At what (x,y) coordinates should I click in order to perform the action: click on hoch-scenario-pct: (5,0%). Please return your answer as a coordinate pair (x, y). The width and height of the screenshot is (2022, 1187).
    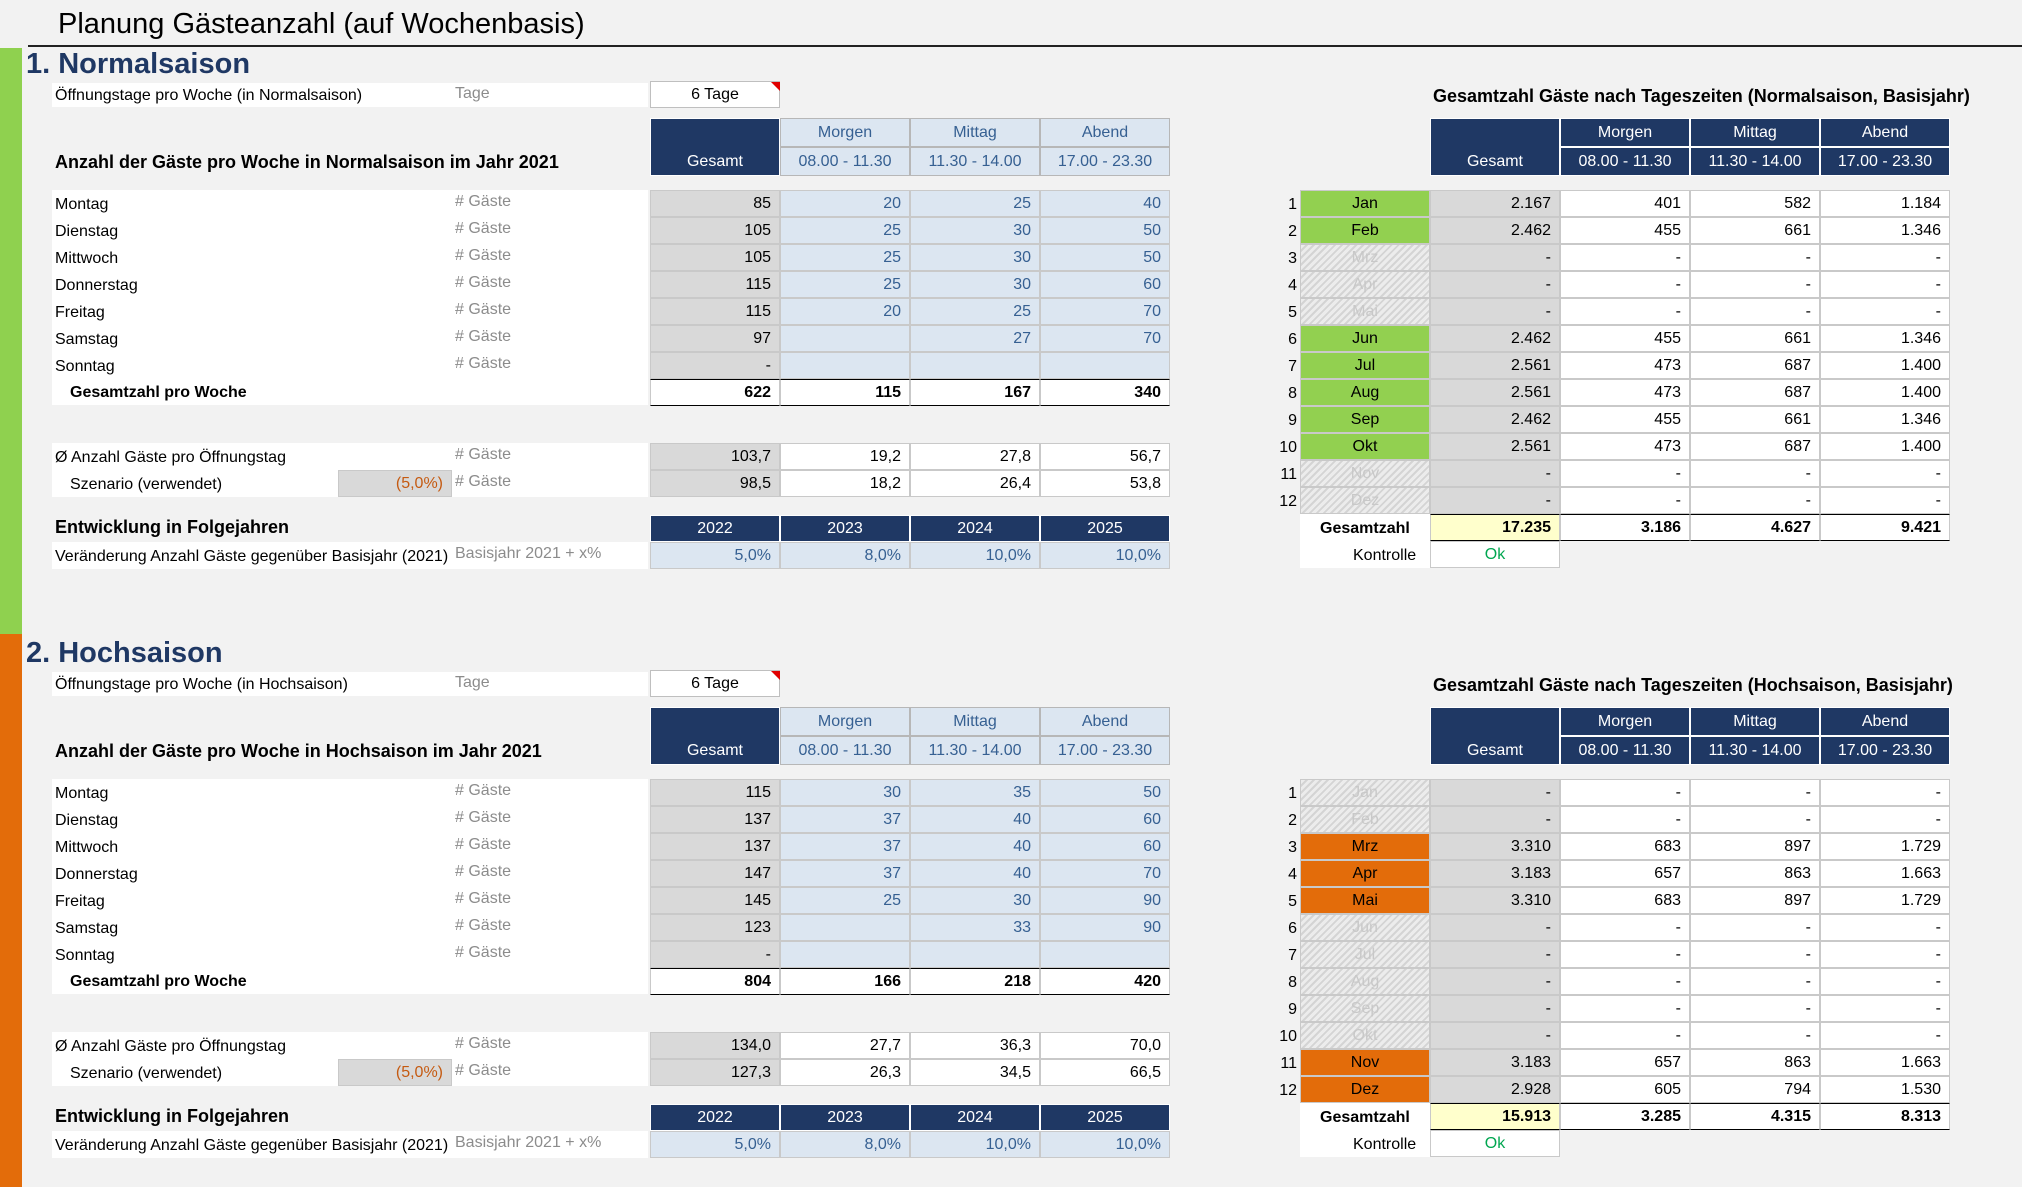
    Looking at the image, I should click on (395, 1072).